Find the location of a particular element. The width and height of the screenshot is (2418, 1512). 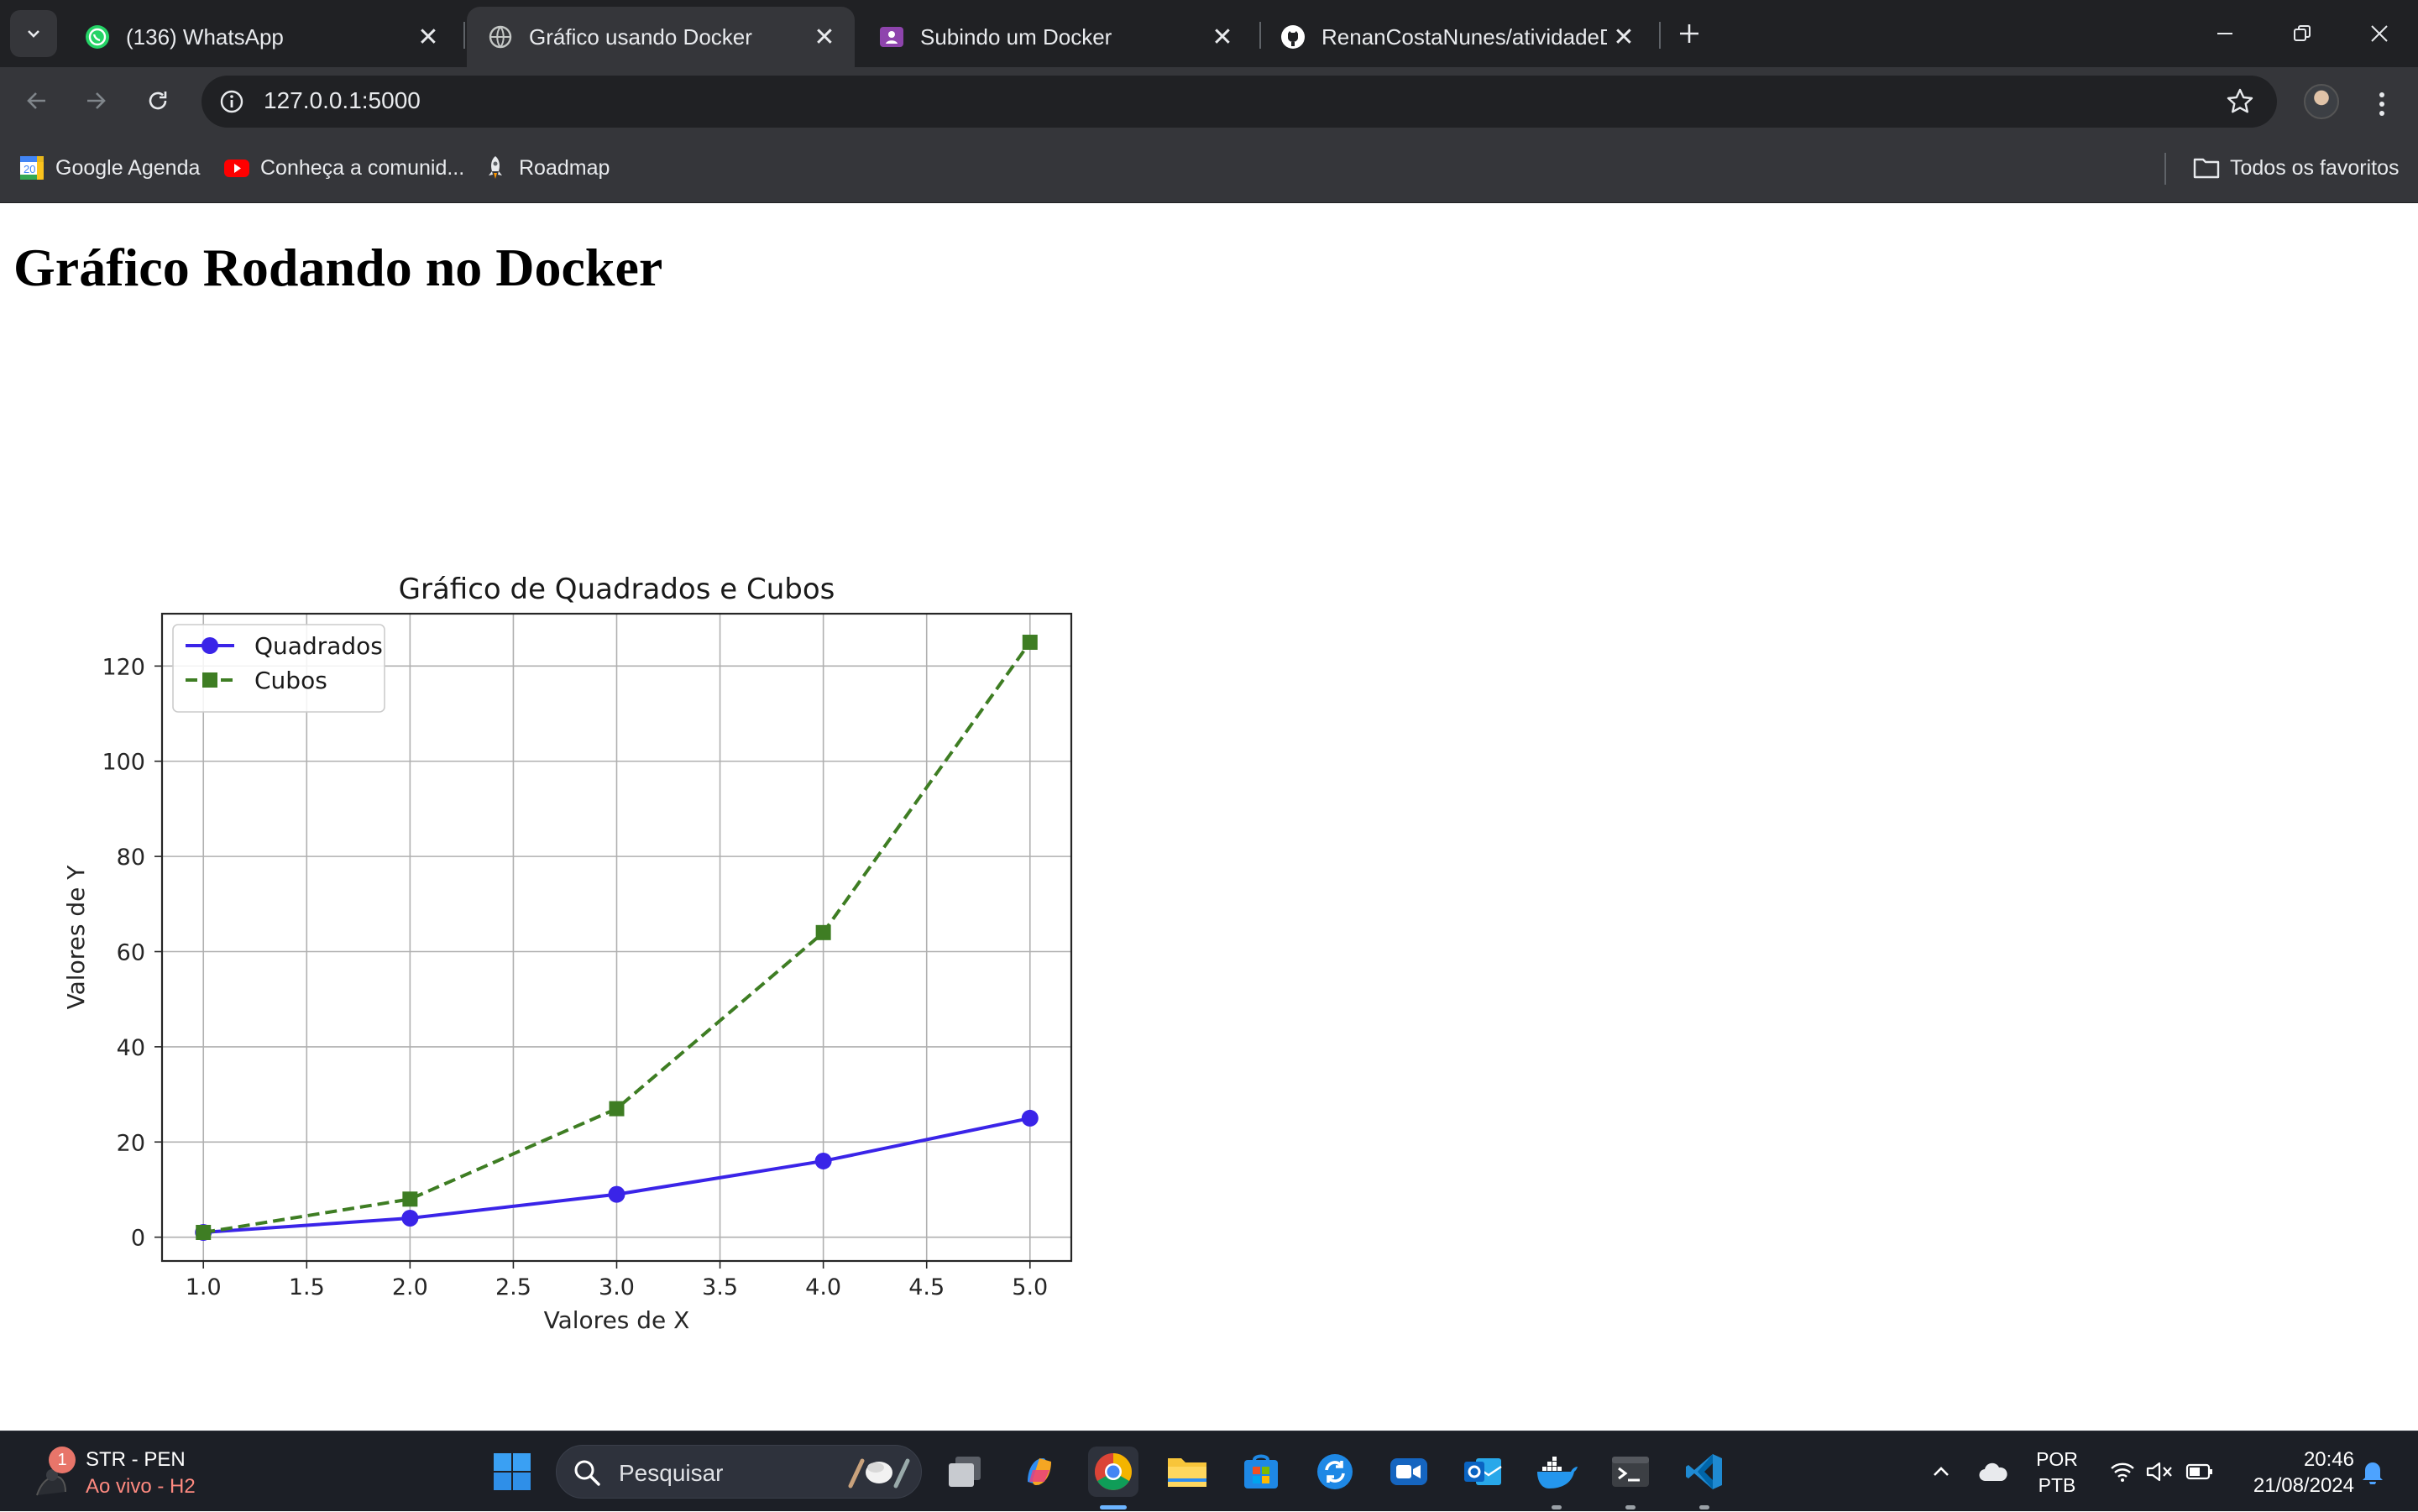

tab-search-button is located at coordinates (33, 33).